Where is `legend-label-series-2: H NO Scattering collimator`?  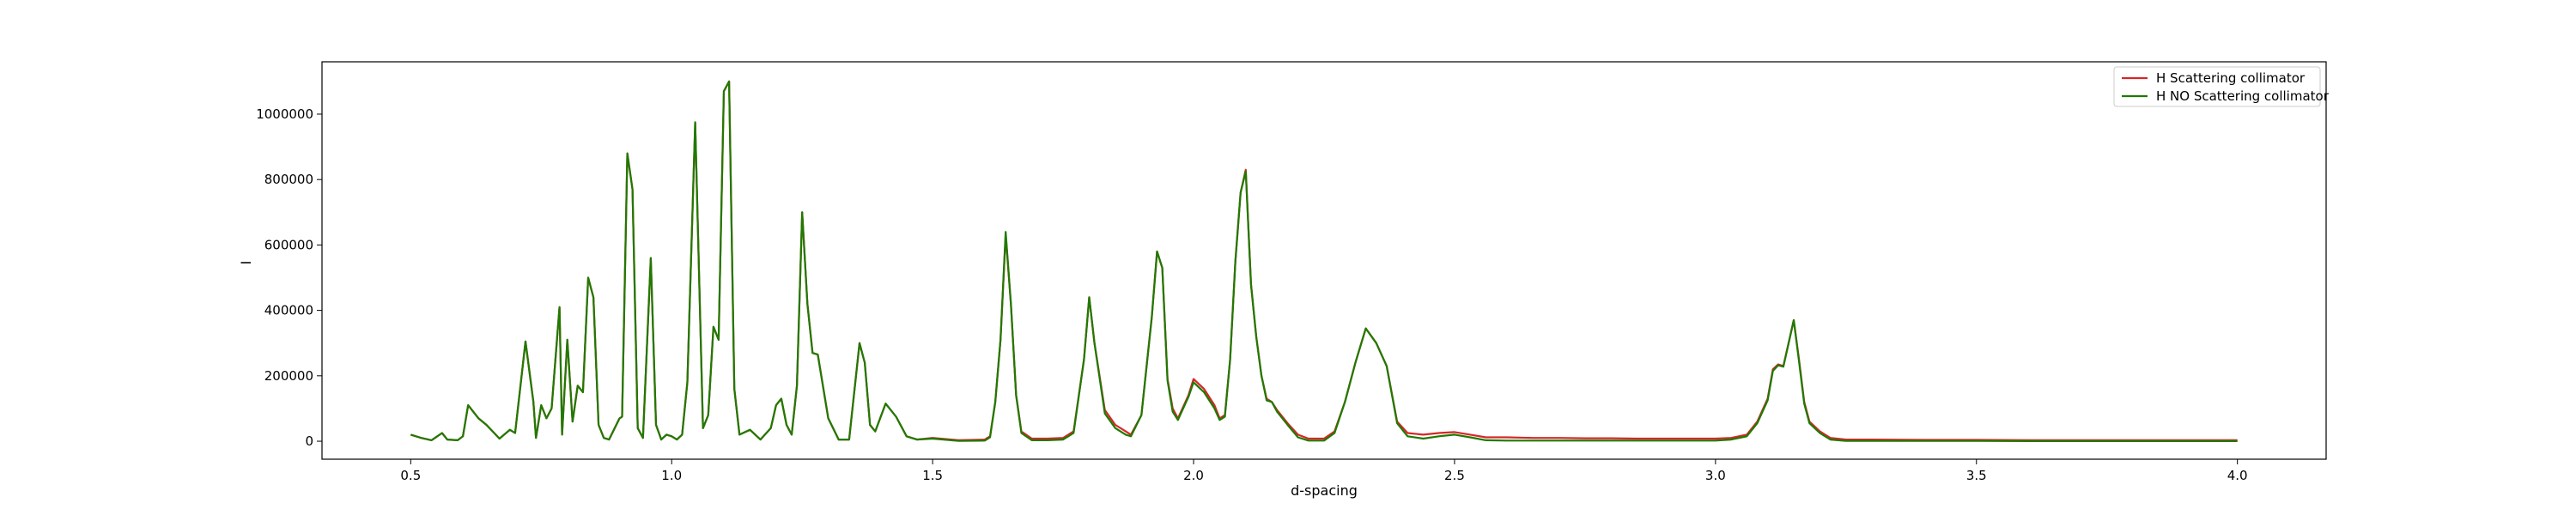 legend-label-series-2: H NO Scattering collimator is located at coordinates (2243, 96).